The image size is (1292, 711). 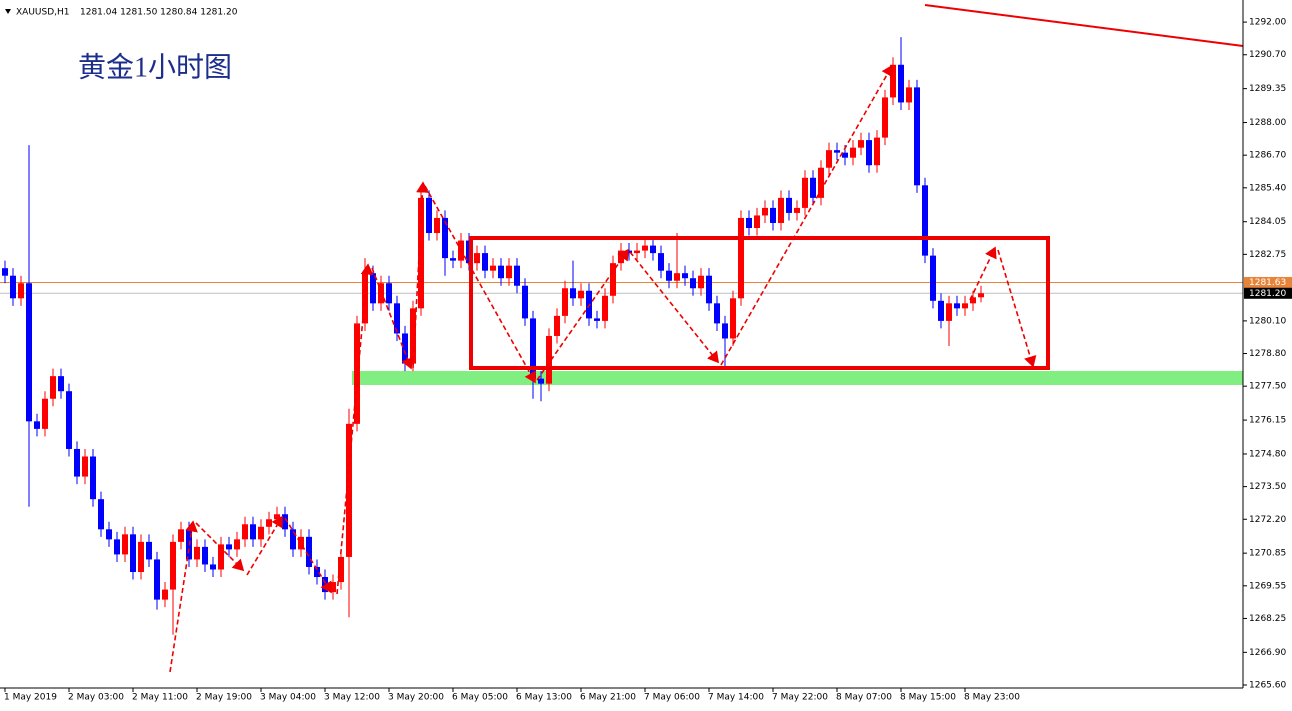 I want to click on x-tick-label: 3 May 04:00, so click(x=288, y=698).